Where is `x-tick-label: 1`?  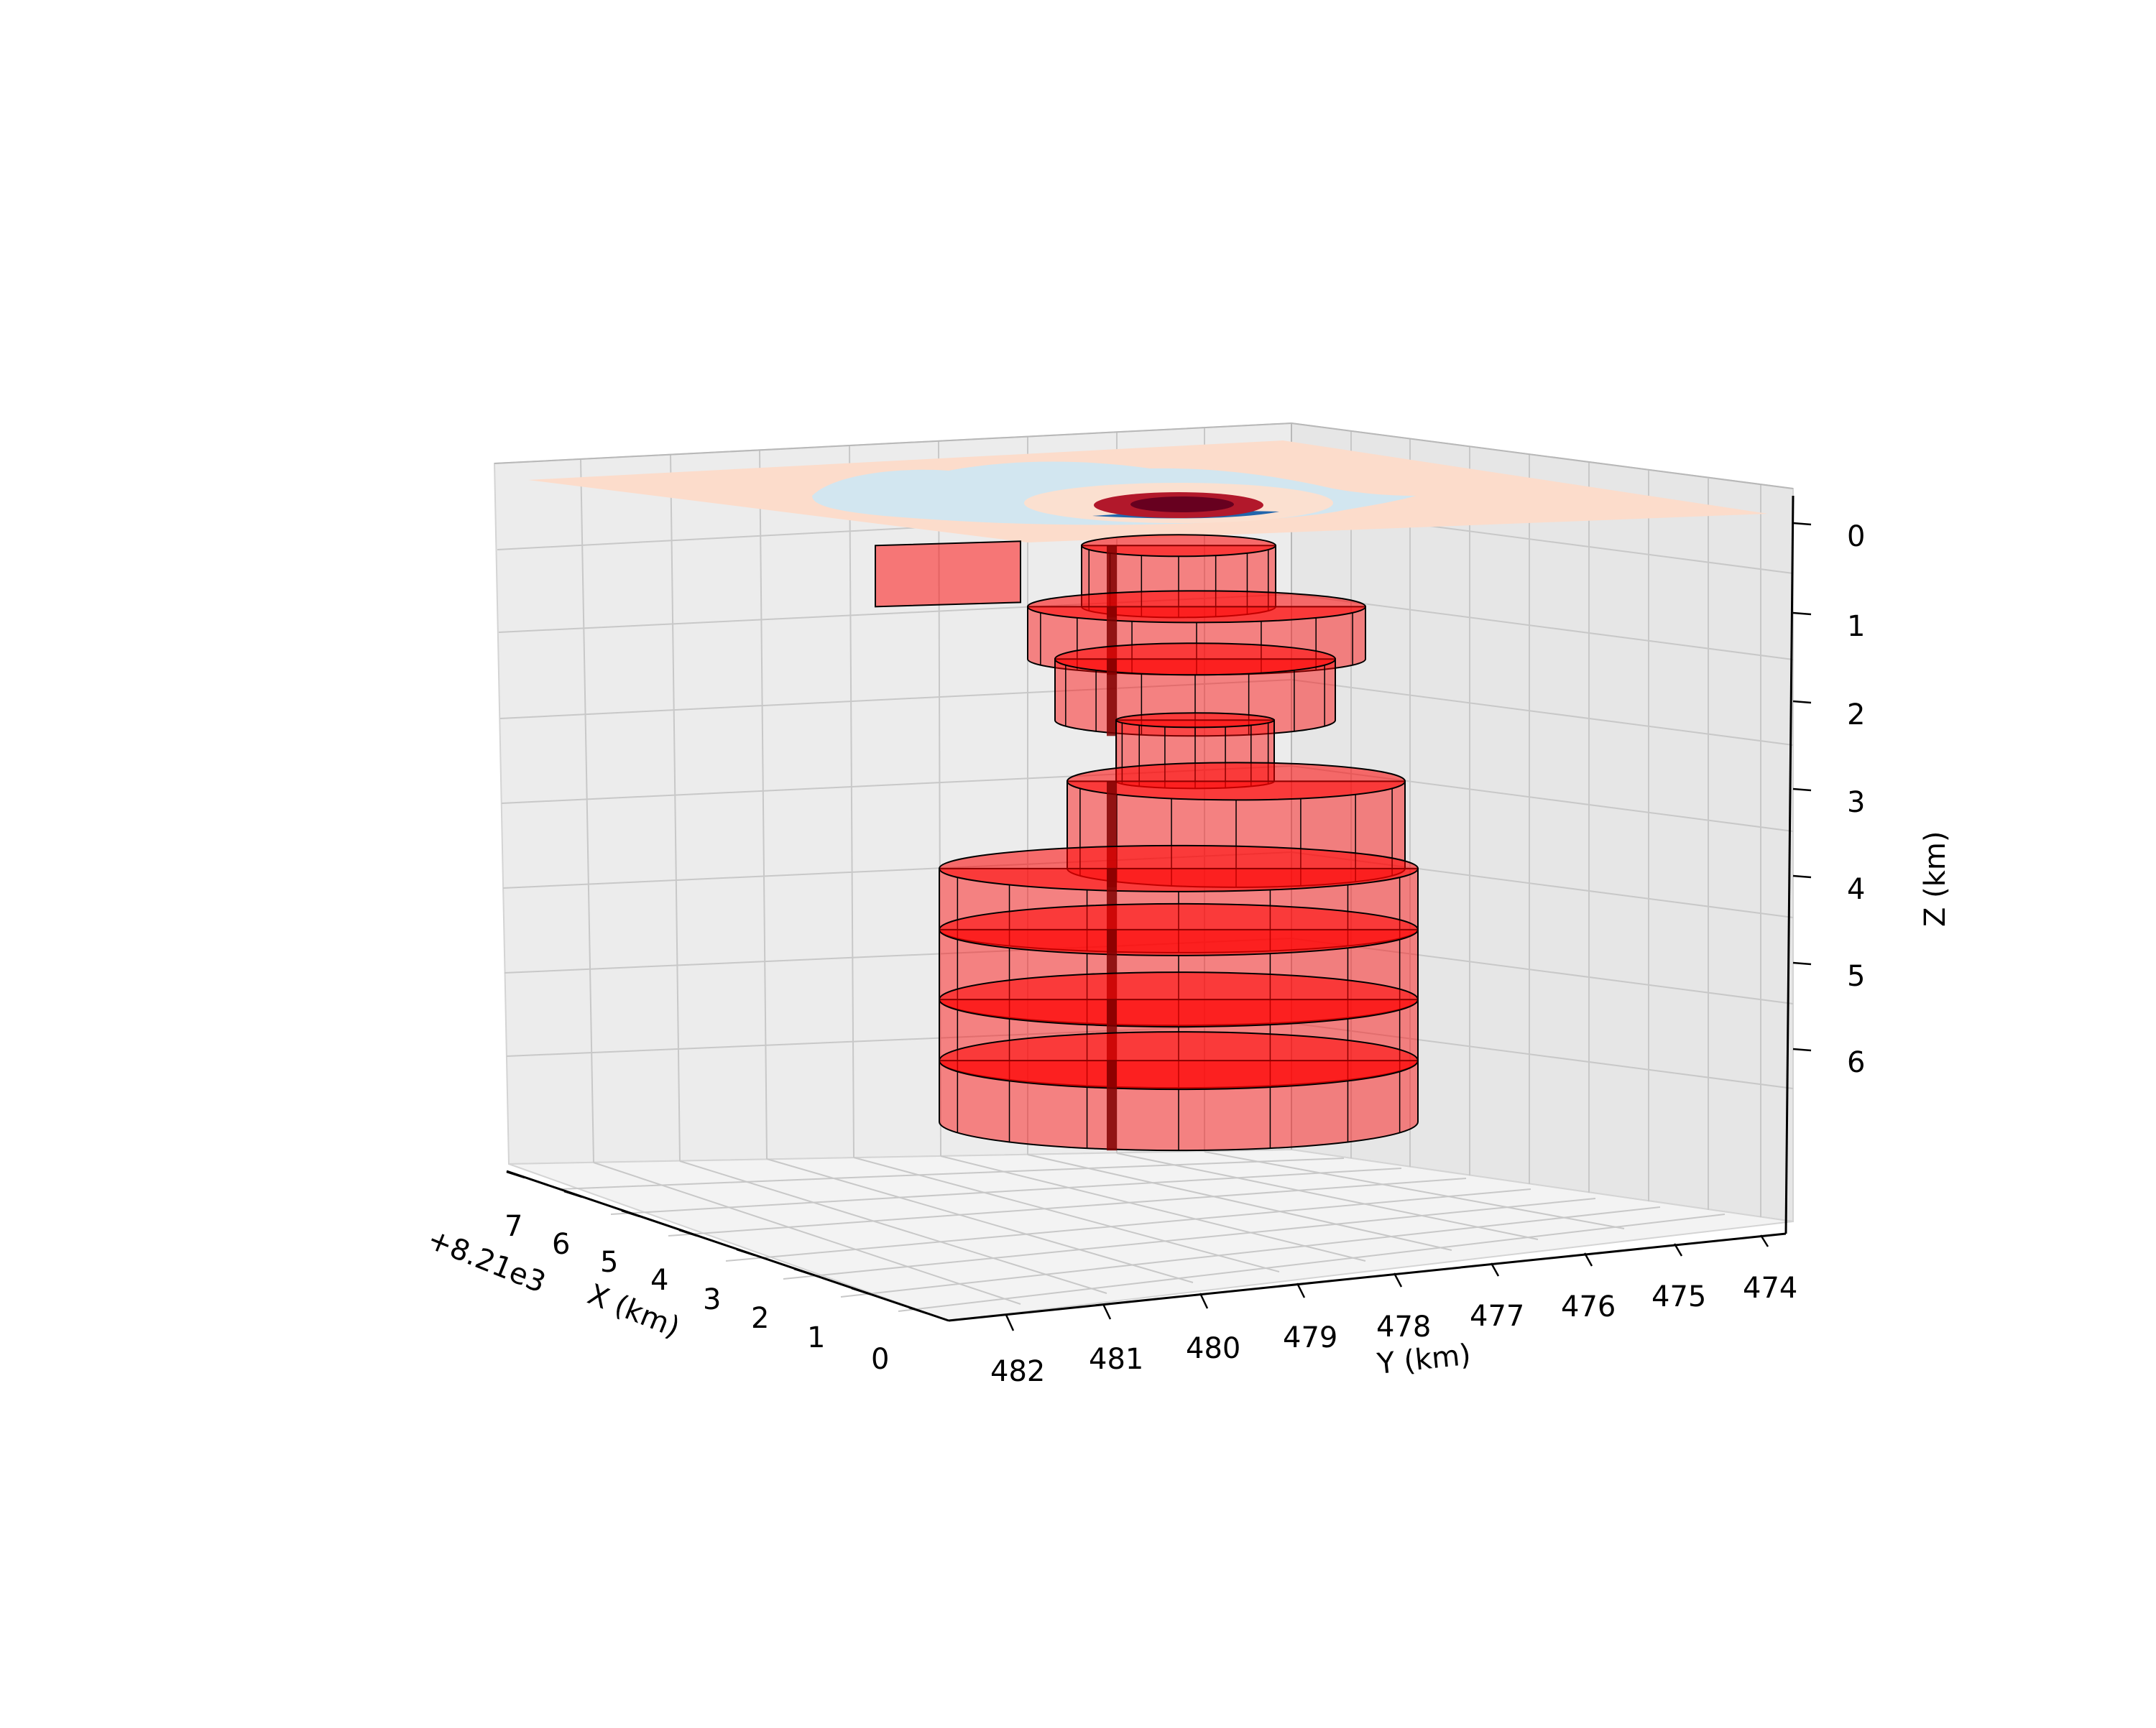
x-tick-label: 1 is located at coordinates (816, 1337).